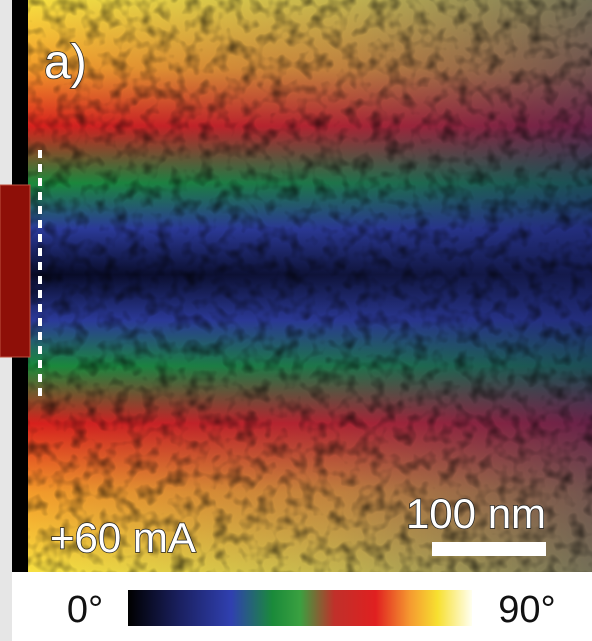 This screenshot has width=592, height=641. What do you see at coordinates (489, 549) in the screenshot?
I see `scale-bar` at bounding box center [489, 549].